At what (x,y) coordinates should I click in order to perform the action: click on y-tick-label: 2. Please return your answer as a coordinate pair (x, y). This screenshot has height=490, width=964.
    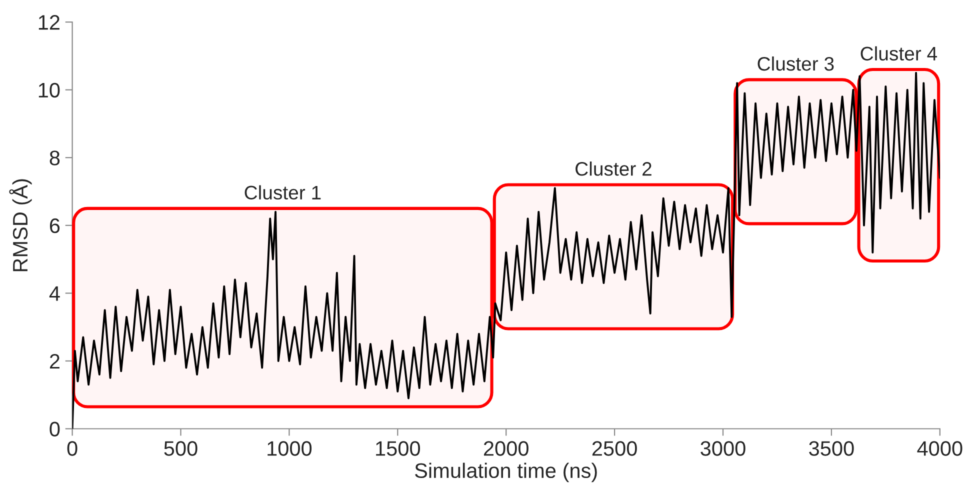
    Looking at the image, I should click on (55, 361).